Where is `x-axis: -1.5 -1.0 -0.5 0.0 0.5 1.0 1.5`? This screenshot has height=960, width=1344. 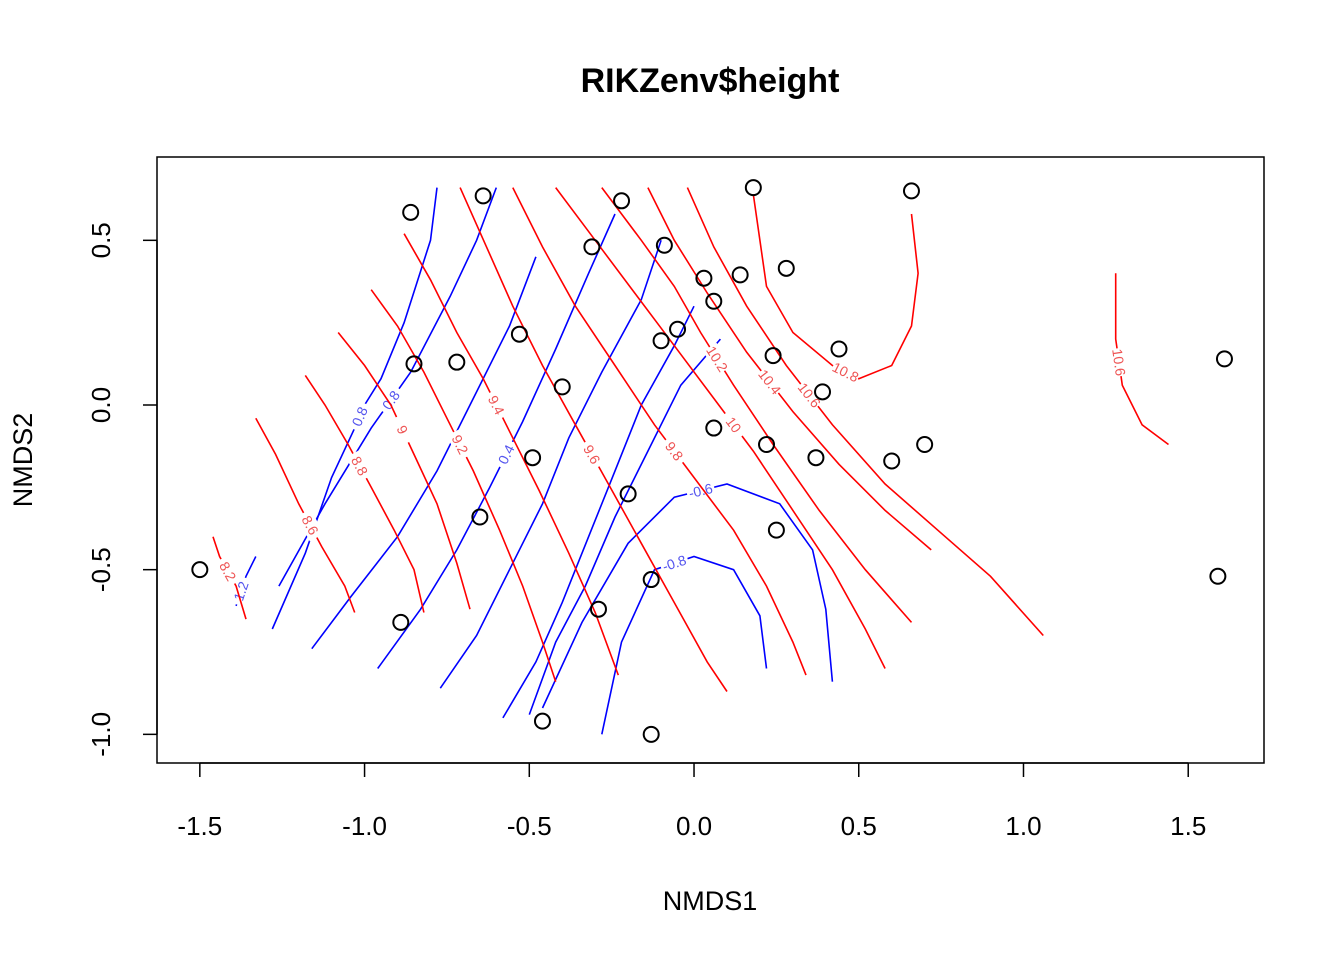 x-axis: -1.5 -1.0 -0.5 0.0 0.5 1.0 1.5 is located at coordinates (691, 801).